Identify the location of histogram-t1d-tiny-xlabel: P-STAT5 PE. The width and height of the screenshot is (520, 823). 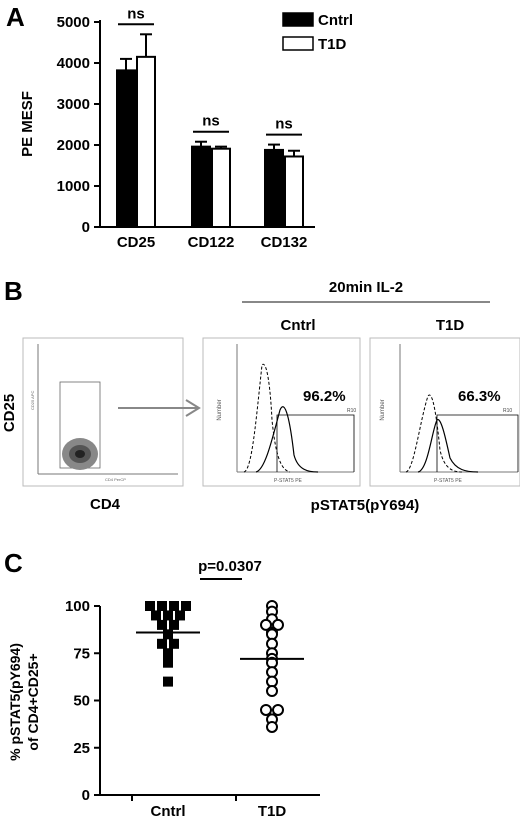
(448, 481).